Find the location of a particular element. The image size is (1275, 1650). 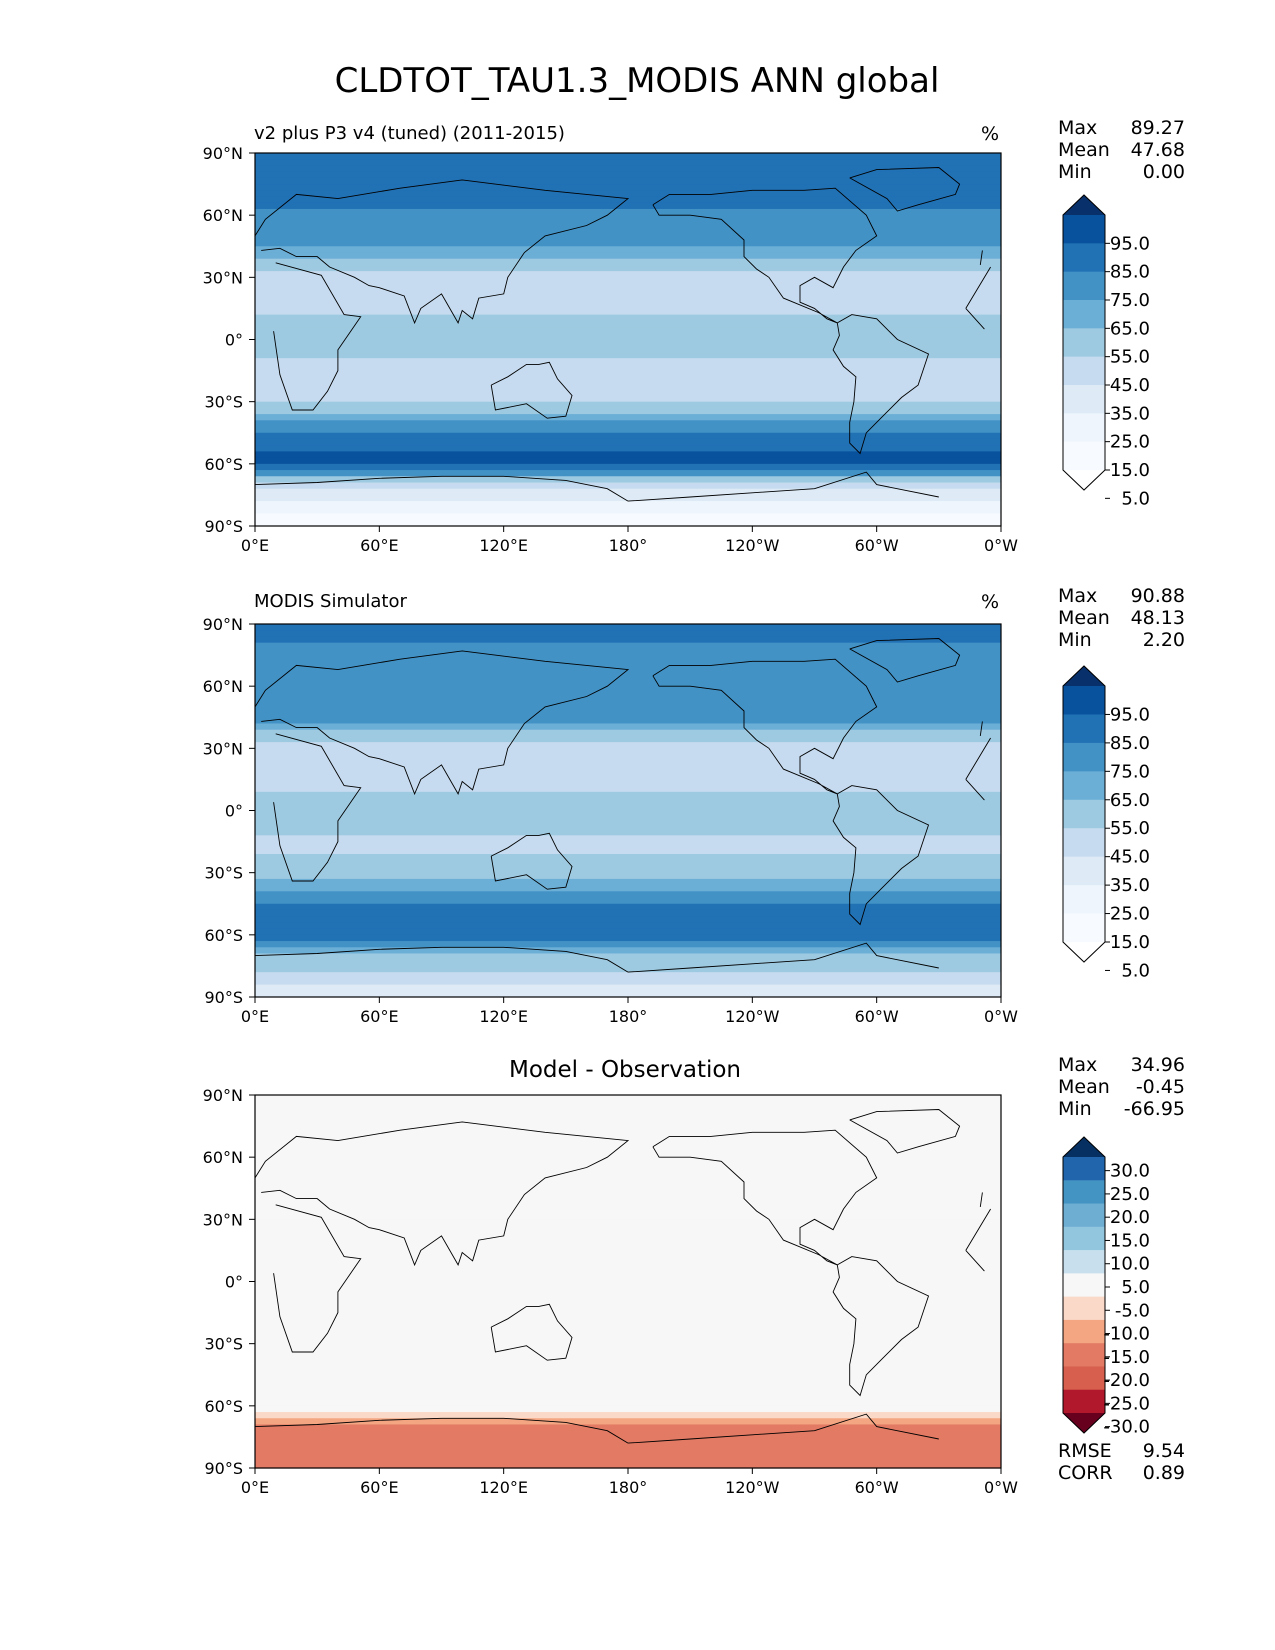

stat-min-label: Min is located at coordinates (1075, 172).